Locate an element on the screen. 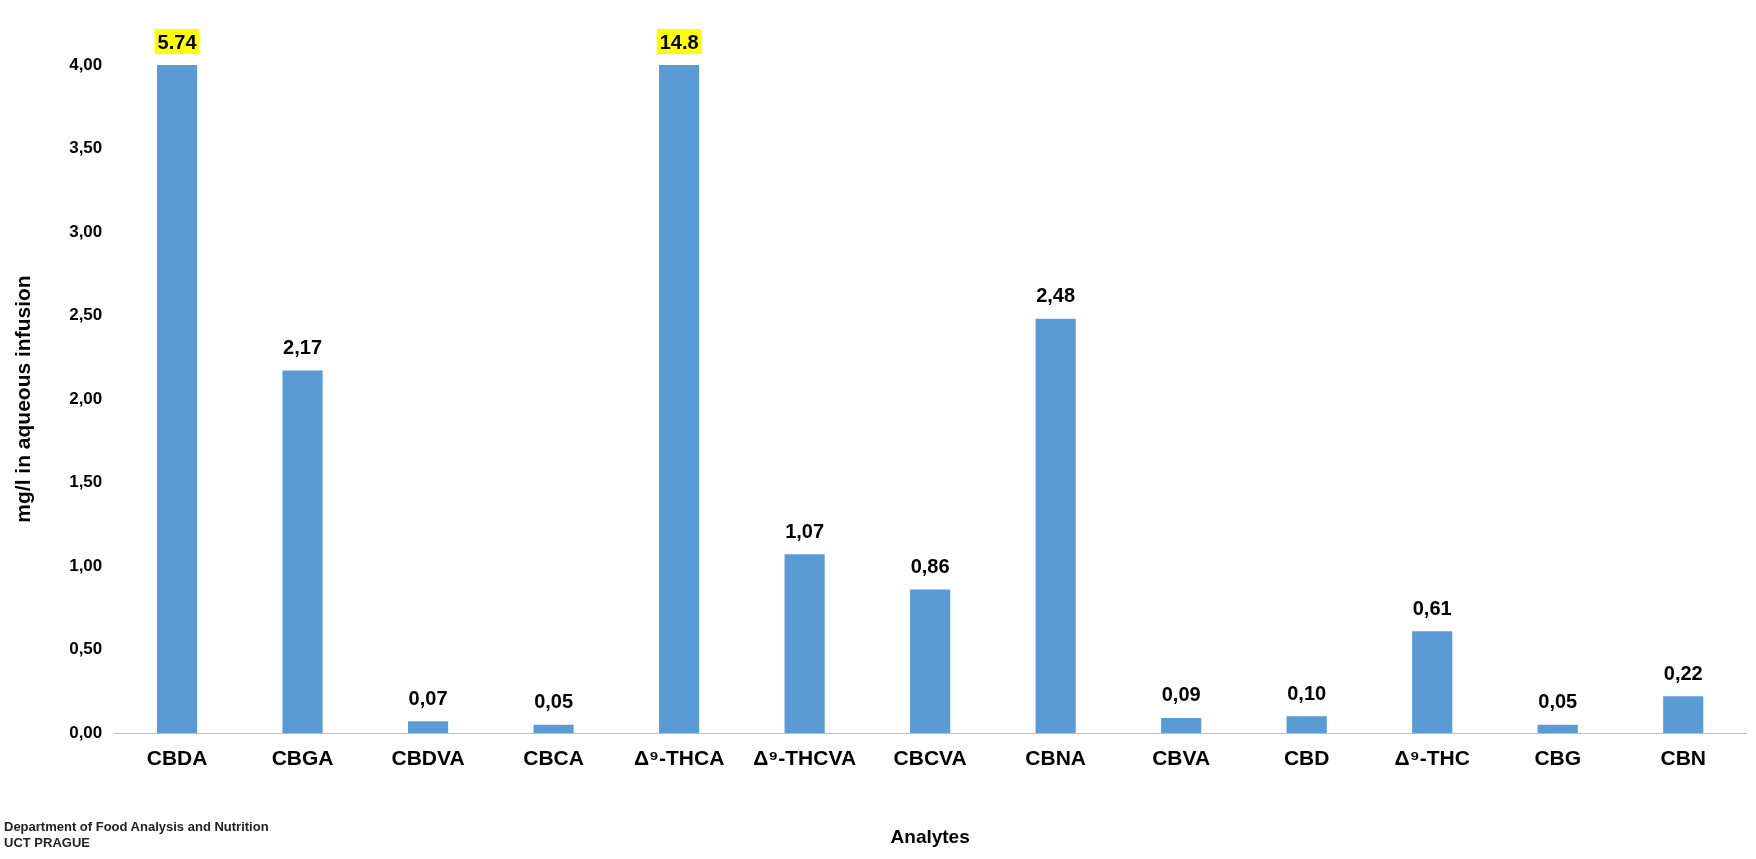  y-tick-label: 1,50 is located at coordinates (86, 482).